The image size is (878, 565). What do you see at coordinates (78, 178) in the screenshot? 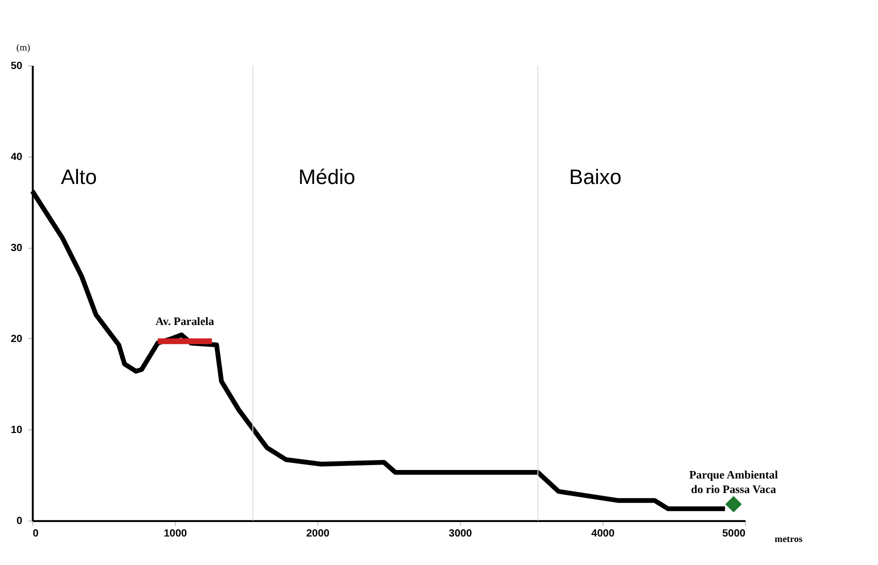
I see `annotation: Alto` at bounding box center [78, 178].